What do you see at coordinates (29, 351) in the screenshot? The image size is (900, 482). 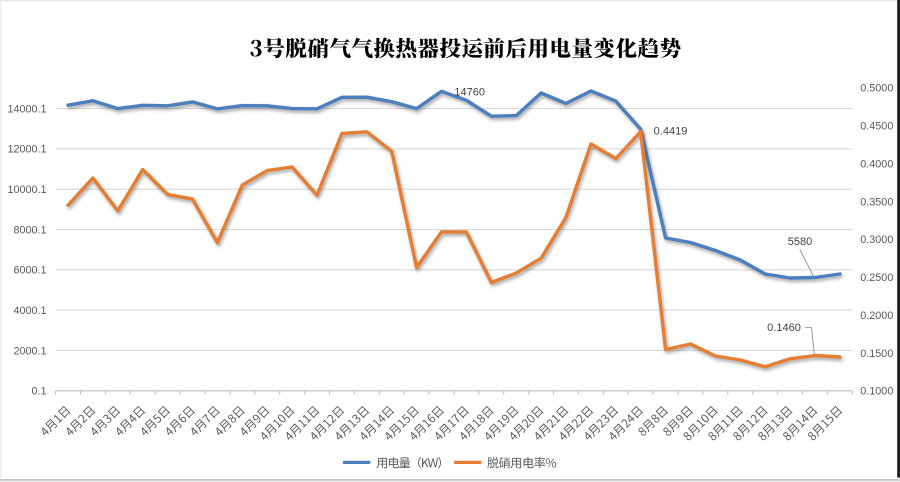 I see `svg-text: 2000.1` at bounding box center [29, 351].